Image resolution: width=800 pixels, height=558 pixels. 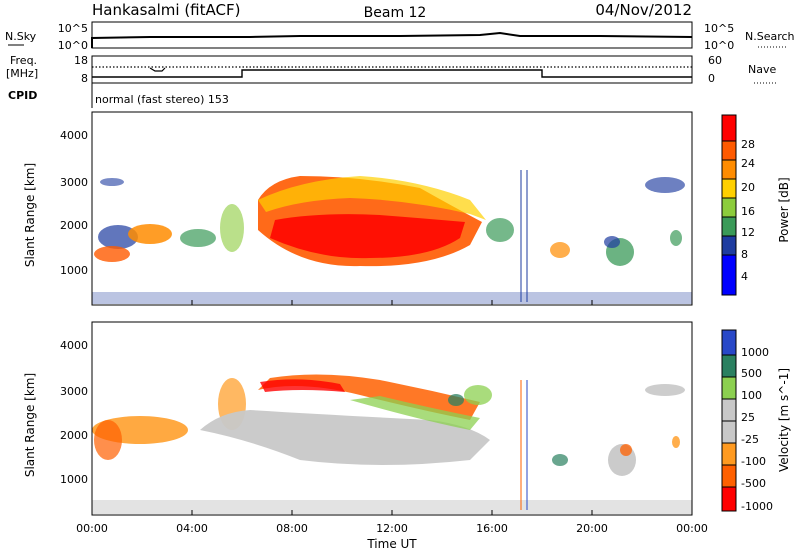 What do you see at coordinates (692, 528) in the screenshot?
I see `x-tick-2400: 00:00` at bounding box center [692, 528].